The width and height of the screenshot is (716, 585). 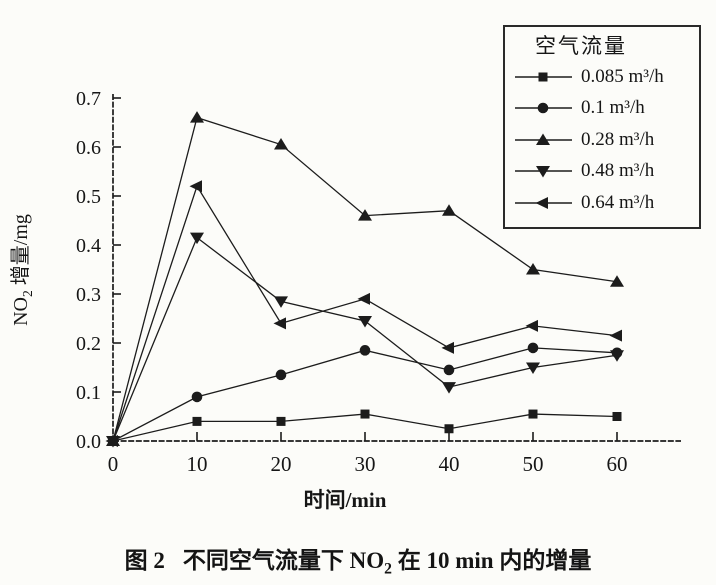 What do you see at coordinates (533, 464) in the screenshot?
I see `x-tick-label: 50` at bounding box center [533, 464].